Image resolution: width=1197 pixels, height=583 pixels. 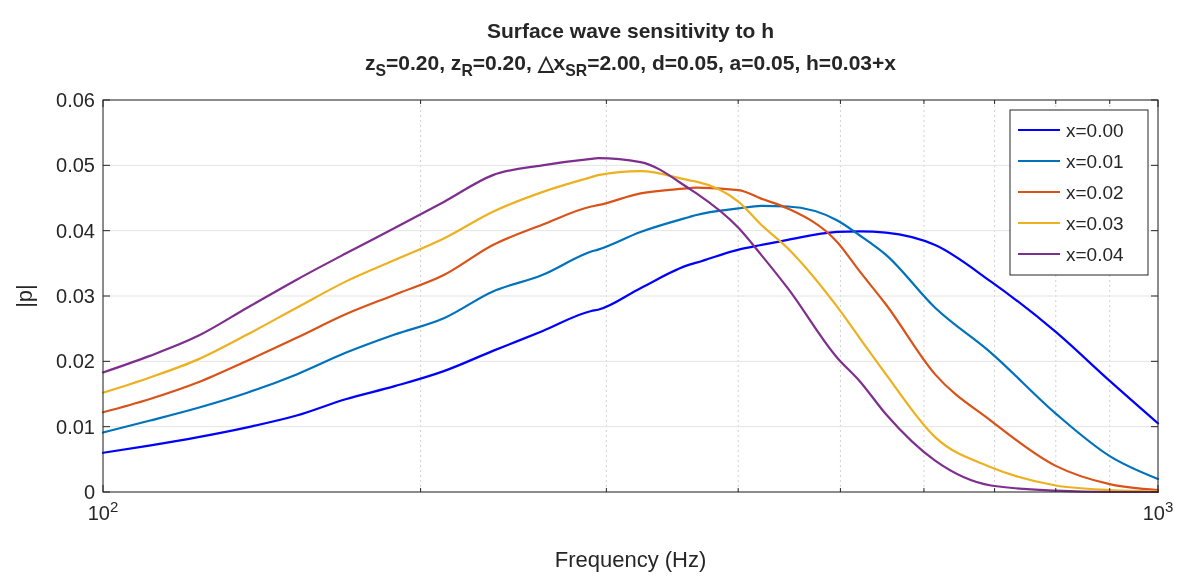 What do you see at coordinates (24, 296) in the screenshot?
I see `y-axis-title: |p|` at bounding box center [24, 296].